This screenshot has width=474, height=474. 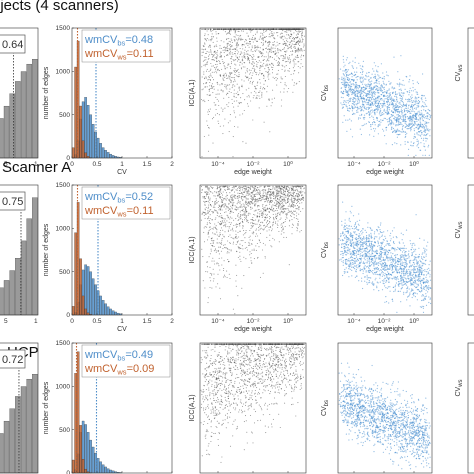 What do you see at coordinates (458, 76) in the screenshot?
I see `y-axis-label-main: CV` at bounding box center [458, 76].